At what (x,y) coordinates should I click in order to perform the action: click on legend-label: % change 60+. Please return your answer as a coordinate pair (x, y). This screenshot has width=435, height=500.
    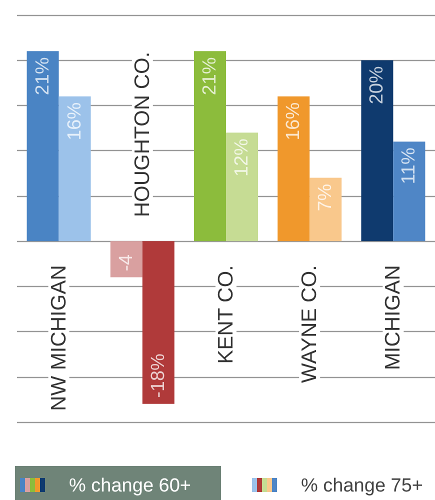
    Looking at the image, I should click on (130, 486).